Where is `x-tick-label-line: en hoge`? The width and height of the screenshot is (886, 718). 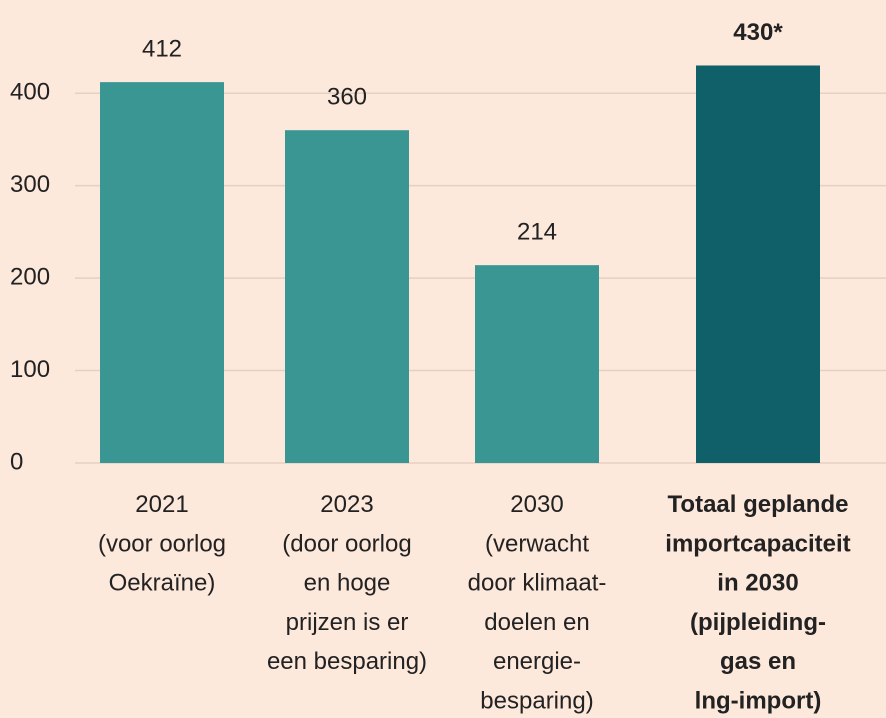
x-tick-label-line: en hoge is located at coordinates (347, 583).